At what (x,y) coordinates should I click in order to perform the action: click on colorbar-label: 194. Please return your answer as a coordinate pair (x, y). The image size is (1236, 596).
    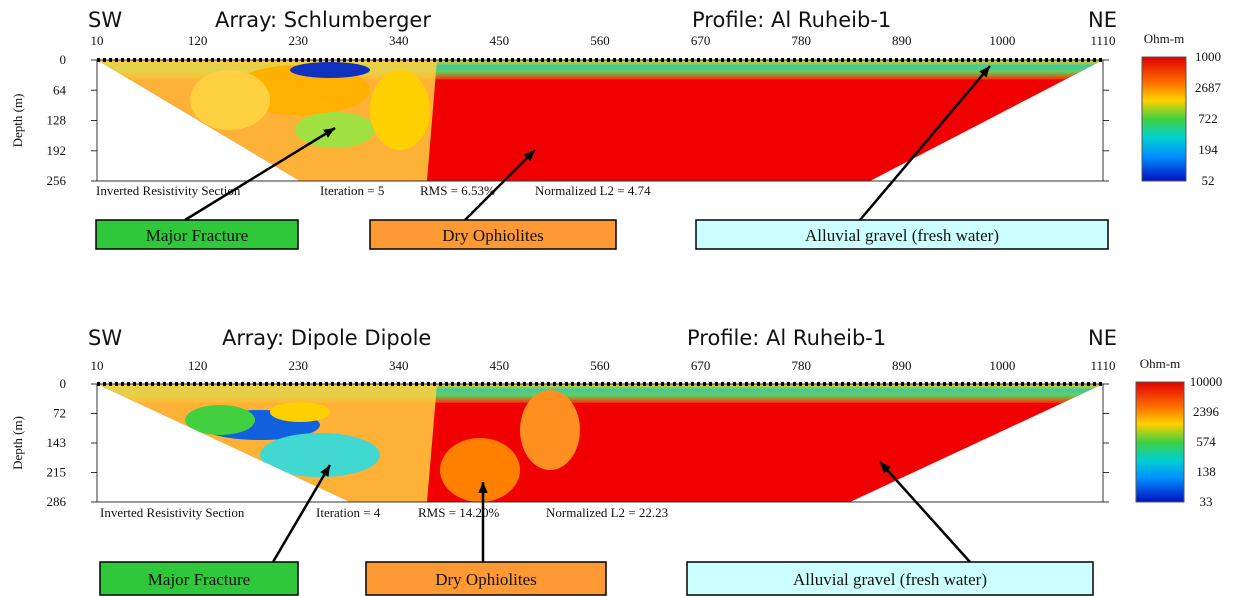
    Looking at the image, I should click on (1208, 149).